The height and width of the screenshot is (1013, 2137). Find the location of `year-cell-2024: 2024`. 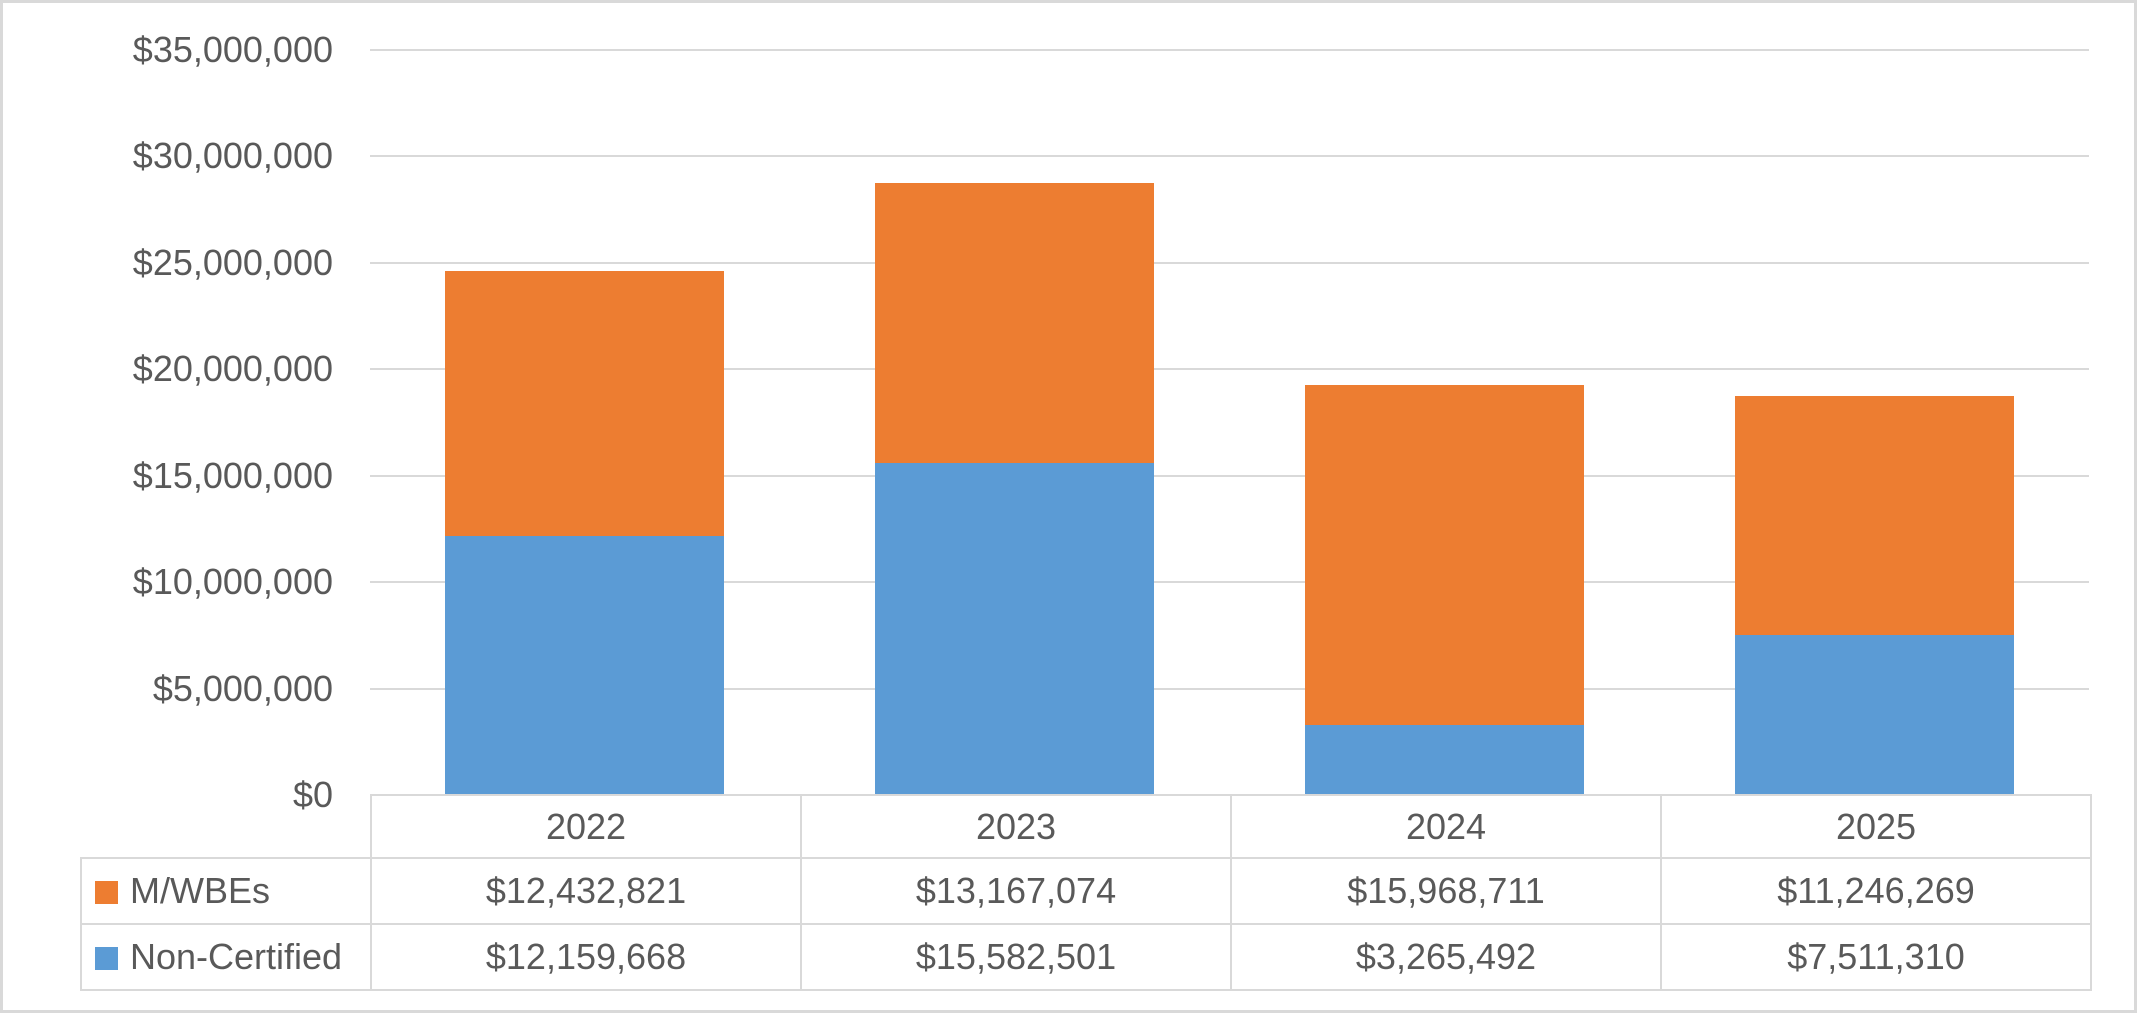

year-cell-2024: 2024 is located at coordinates (1446, 826).